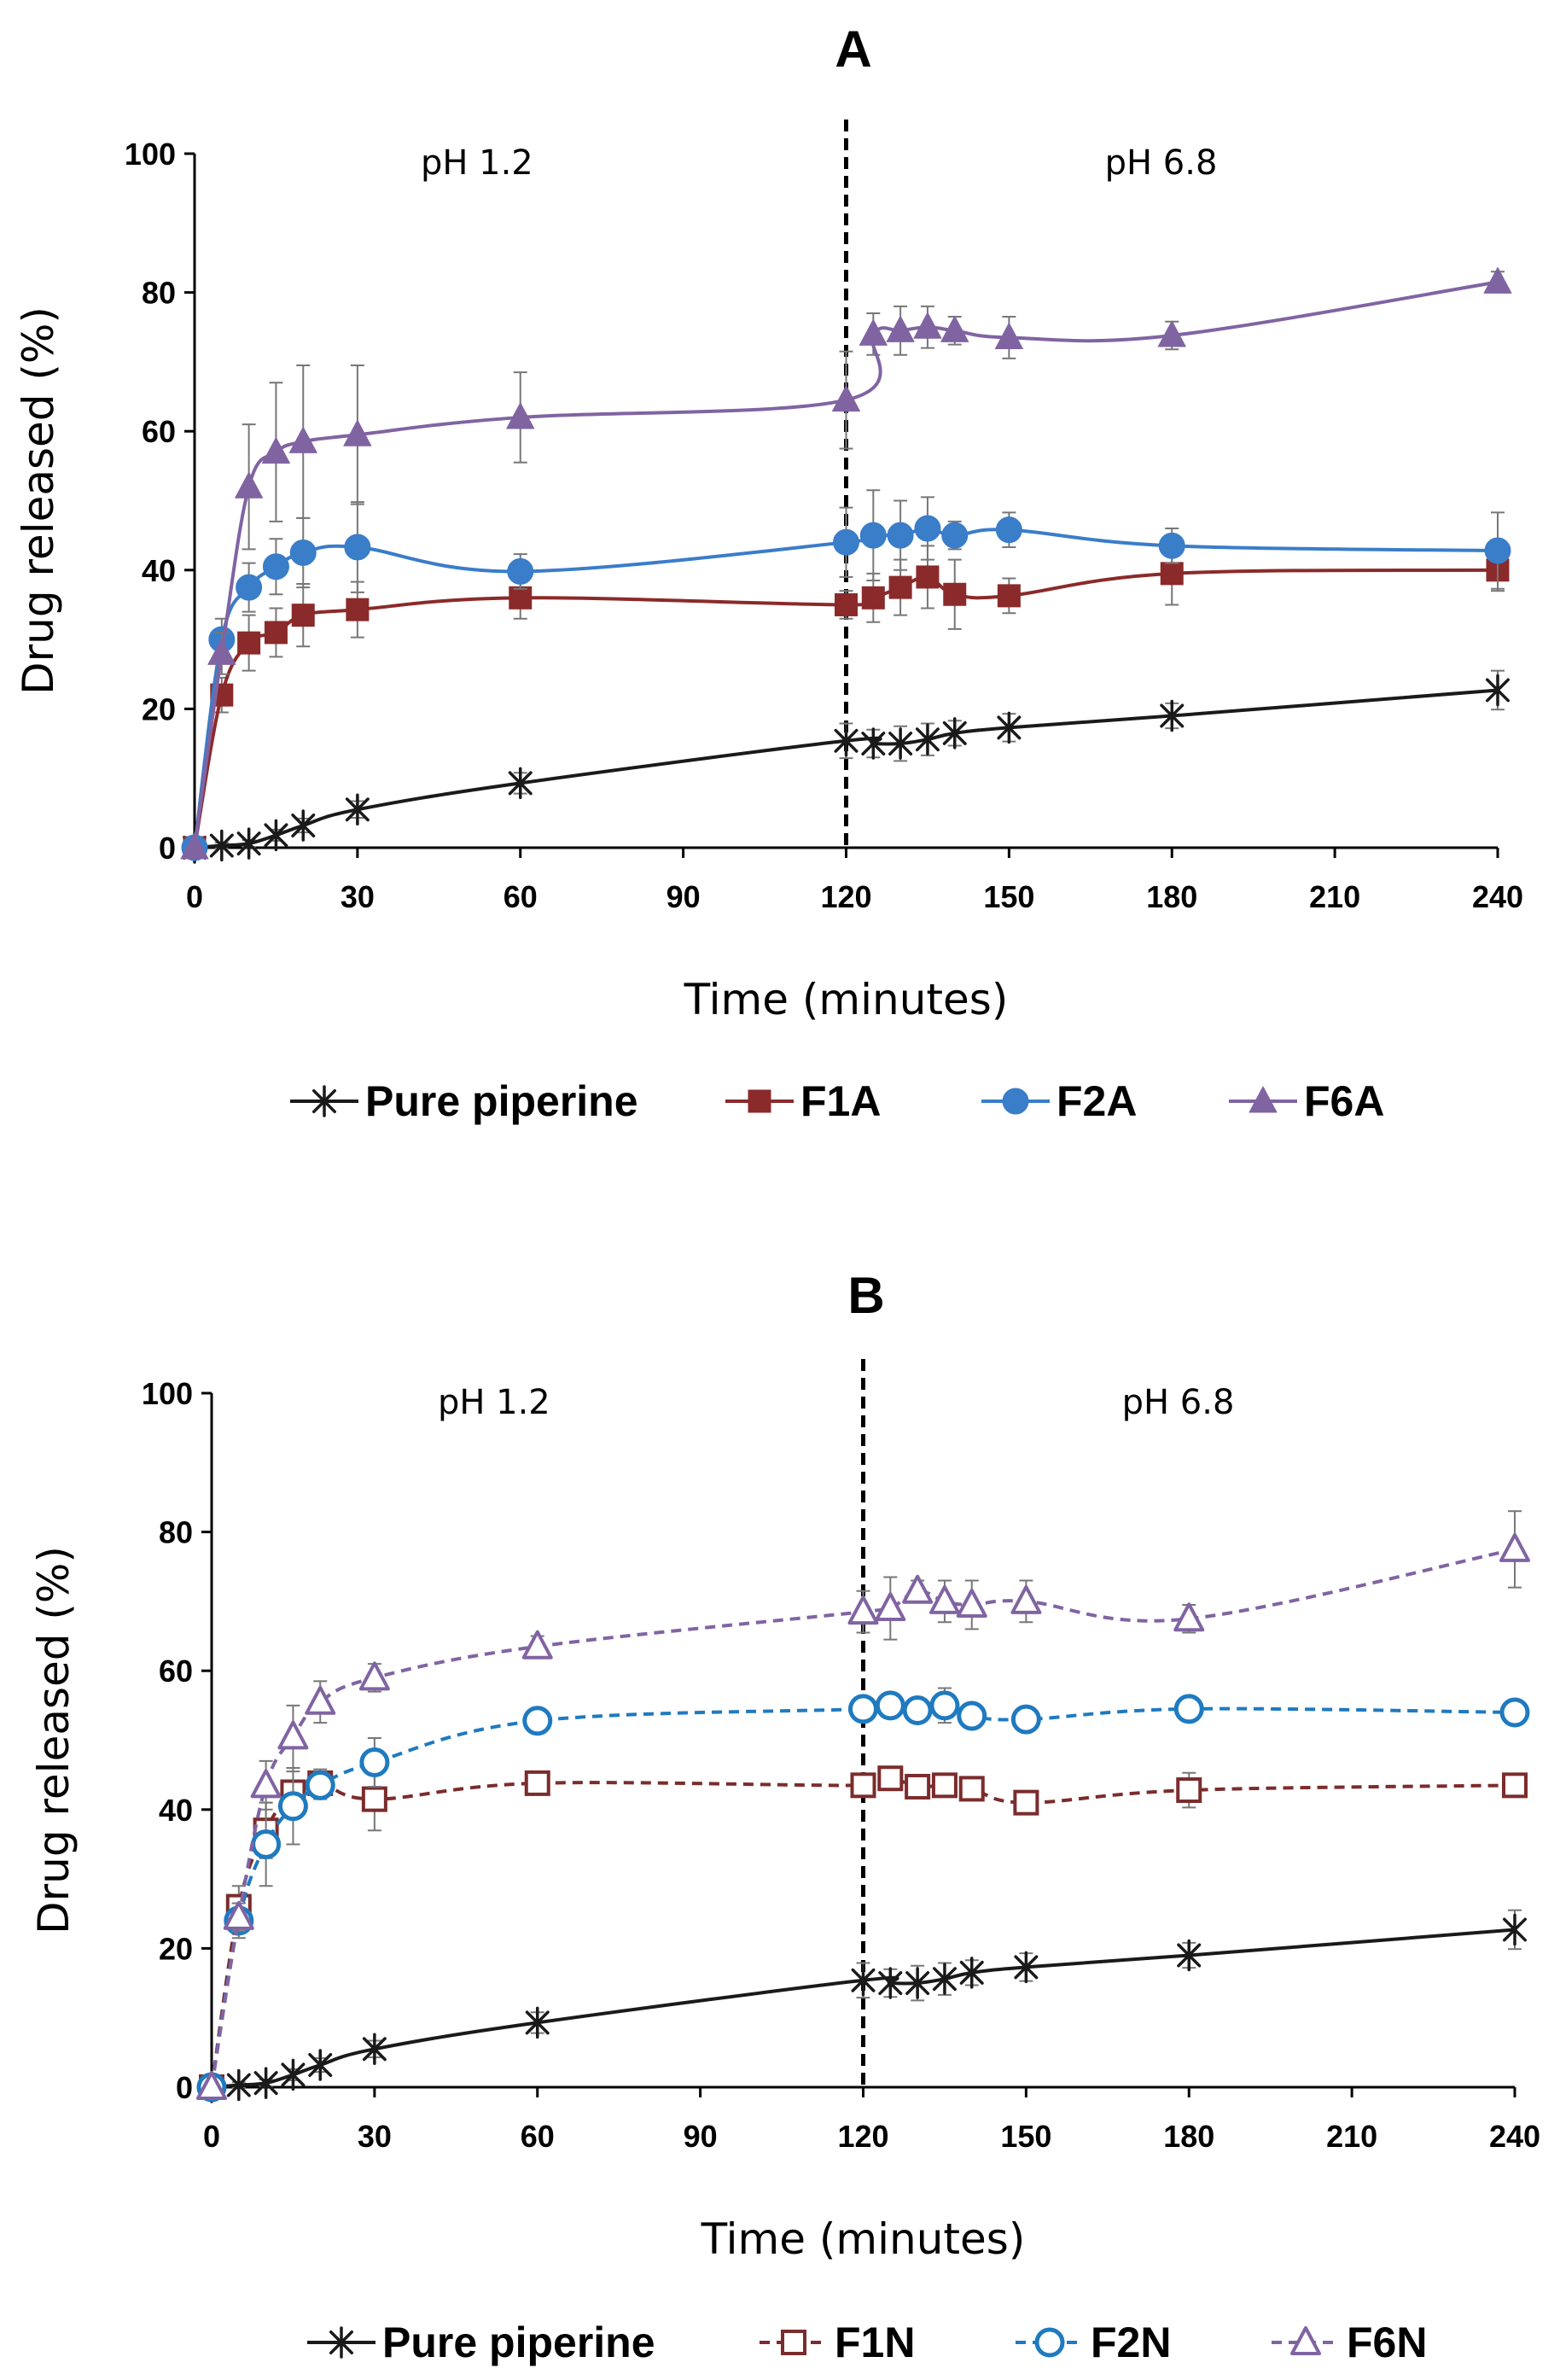 The width and height of the screenshot is (1560, 2380). Describe the element at coordinates (176, 1532) in the screenshot. I see `y-tick-label: 80` at that location.